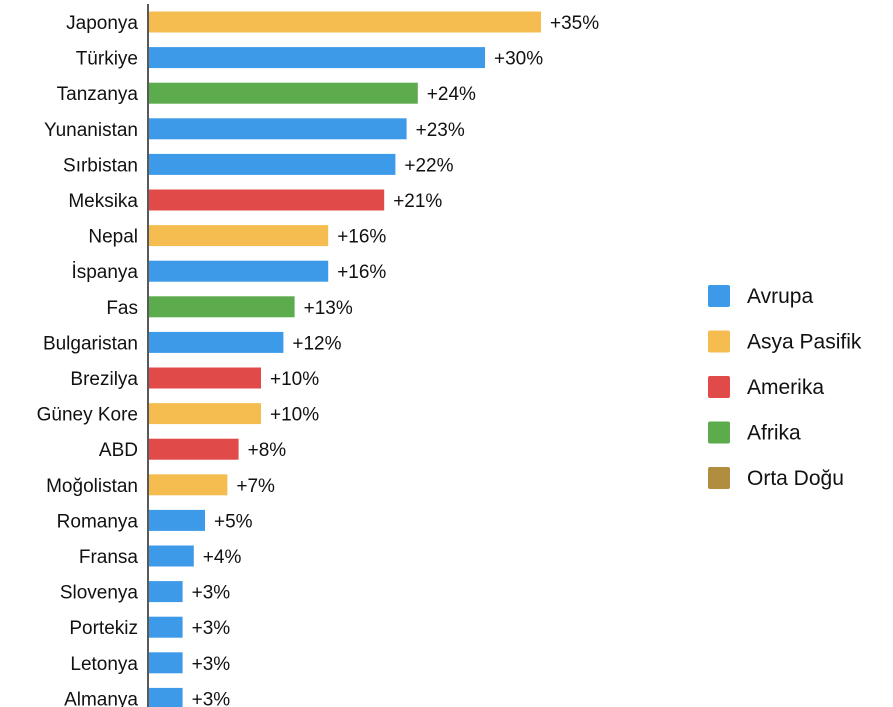 The height and width of the screenshot is (707, 893). I want to click on category-label: Letonya, so click(104, 664).